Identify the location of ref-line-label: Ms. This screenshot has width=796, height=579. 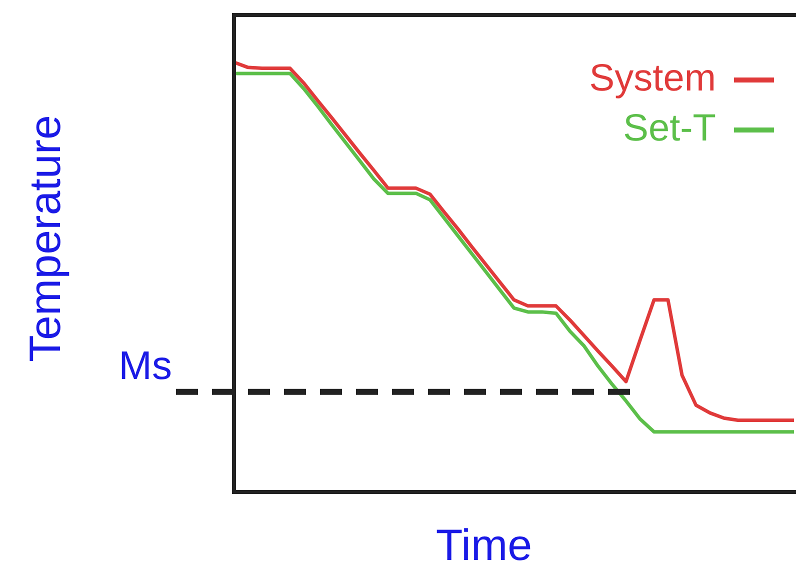
(145, 366).